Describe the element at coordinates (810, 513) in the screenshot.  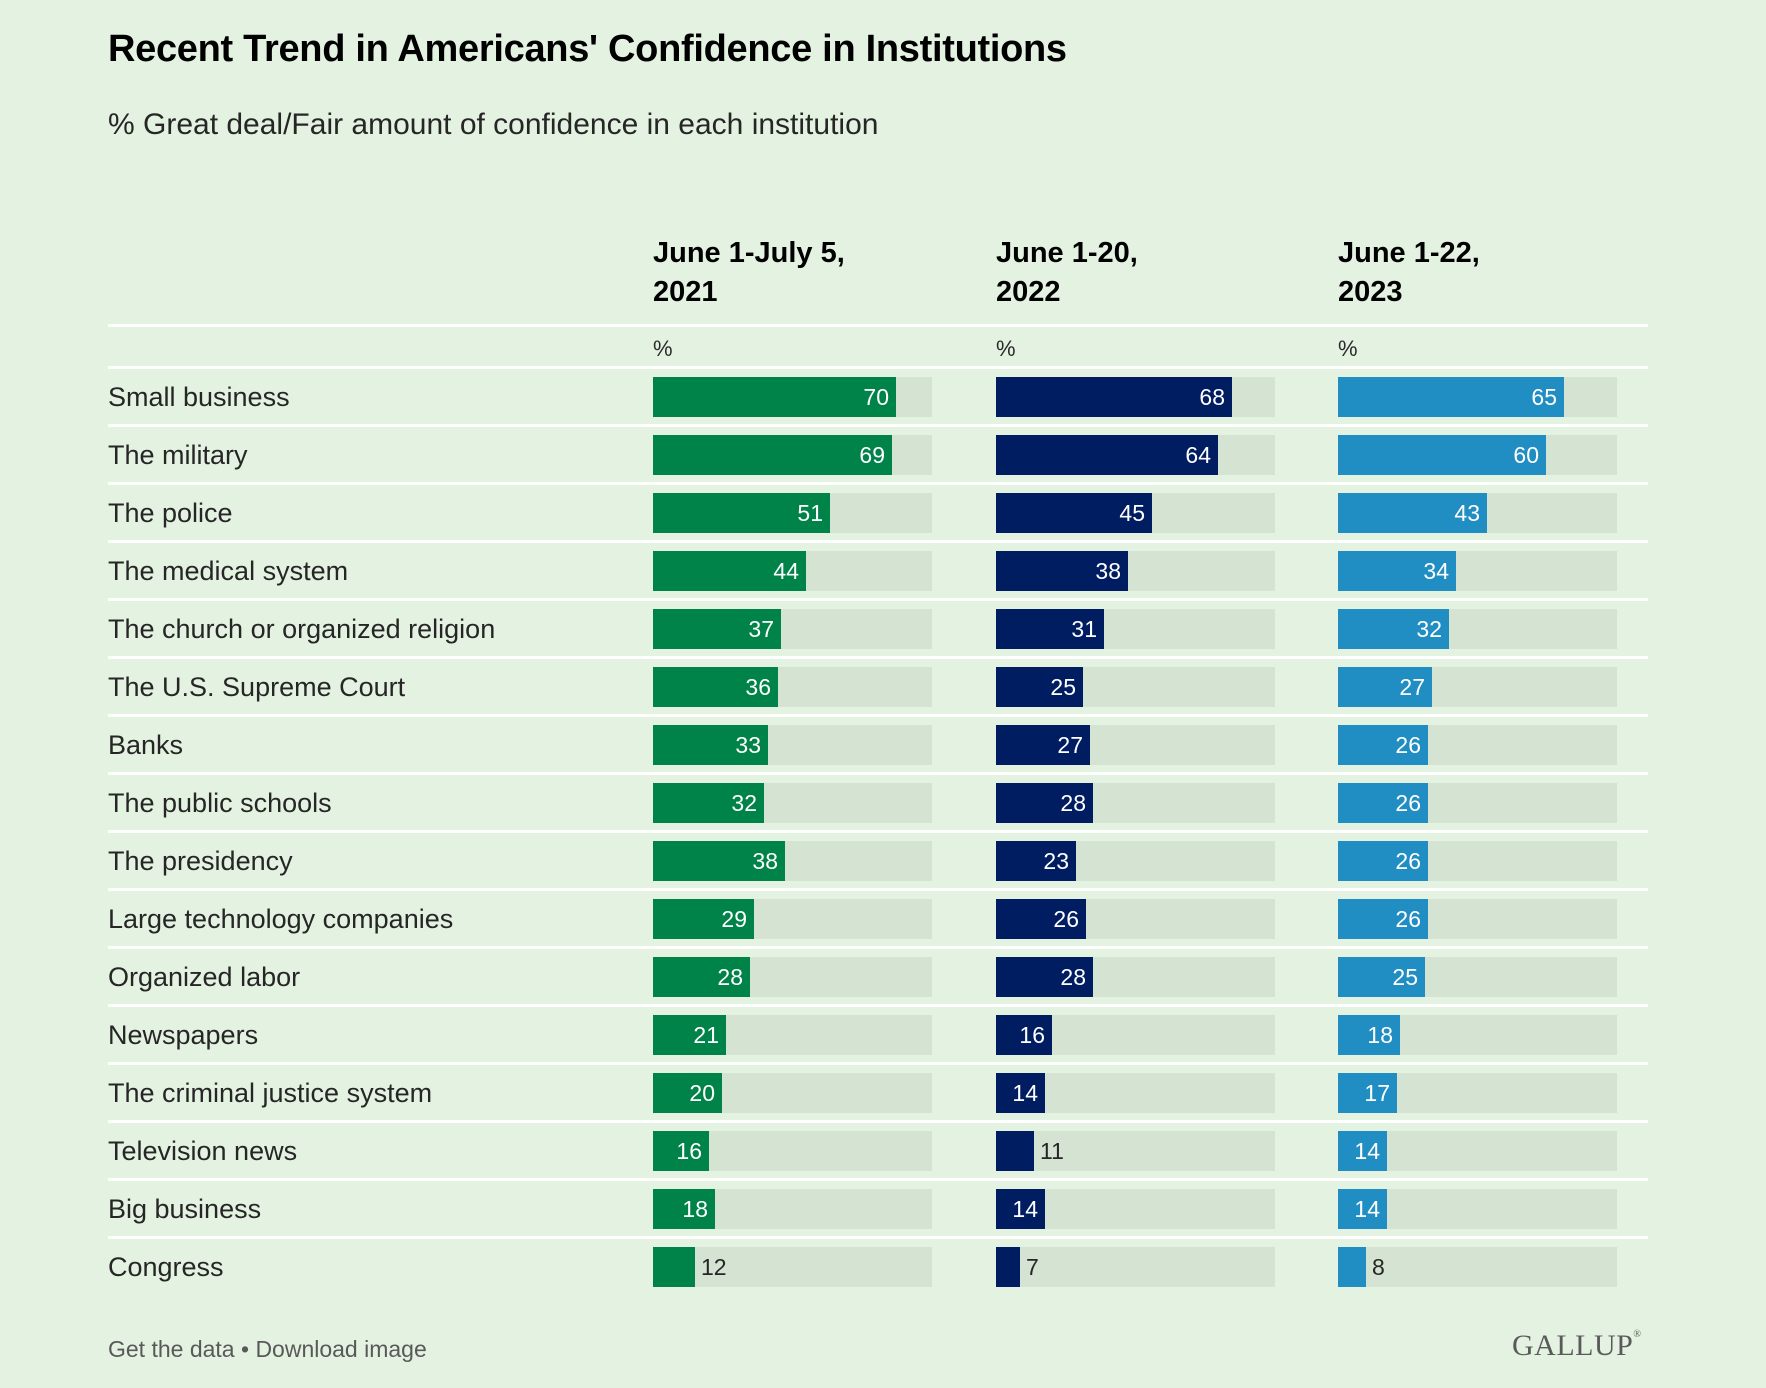
I see `data-label: 51` at that location.